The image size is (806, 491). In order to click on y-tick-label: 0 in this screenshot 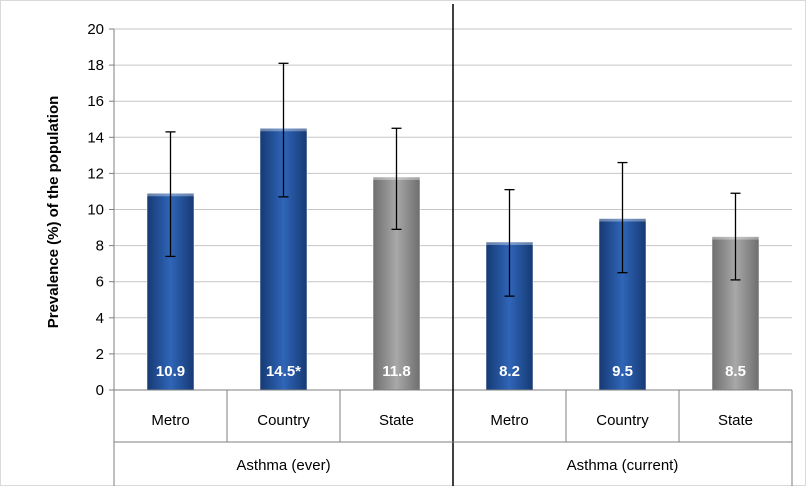, I will do `click(100, 390)`.